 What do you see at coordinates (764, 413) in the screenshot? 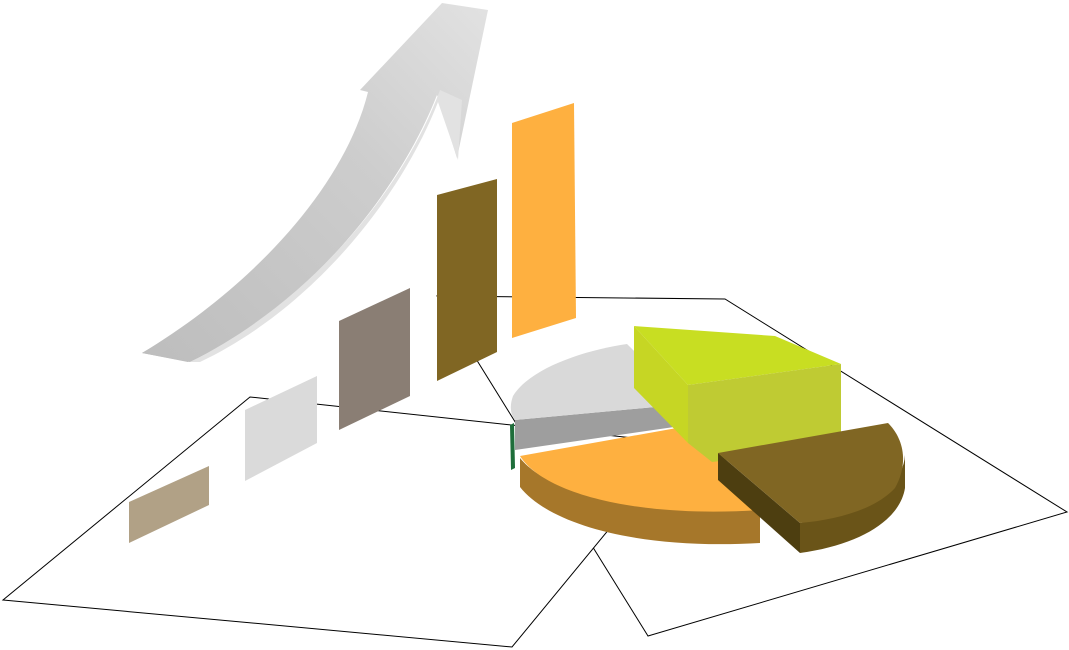
I see `pie-slice-lime-front` at bounding box center [764, 413].